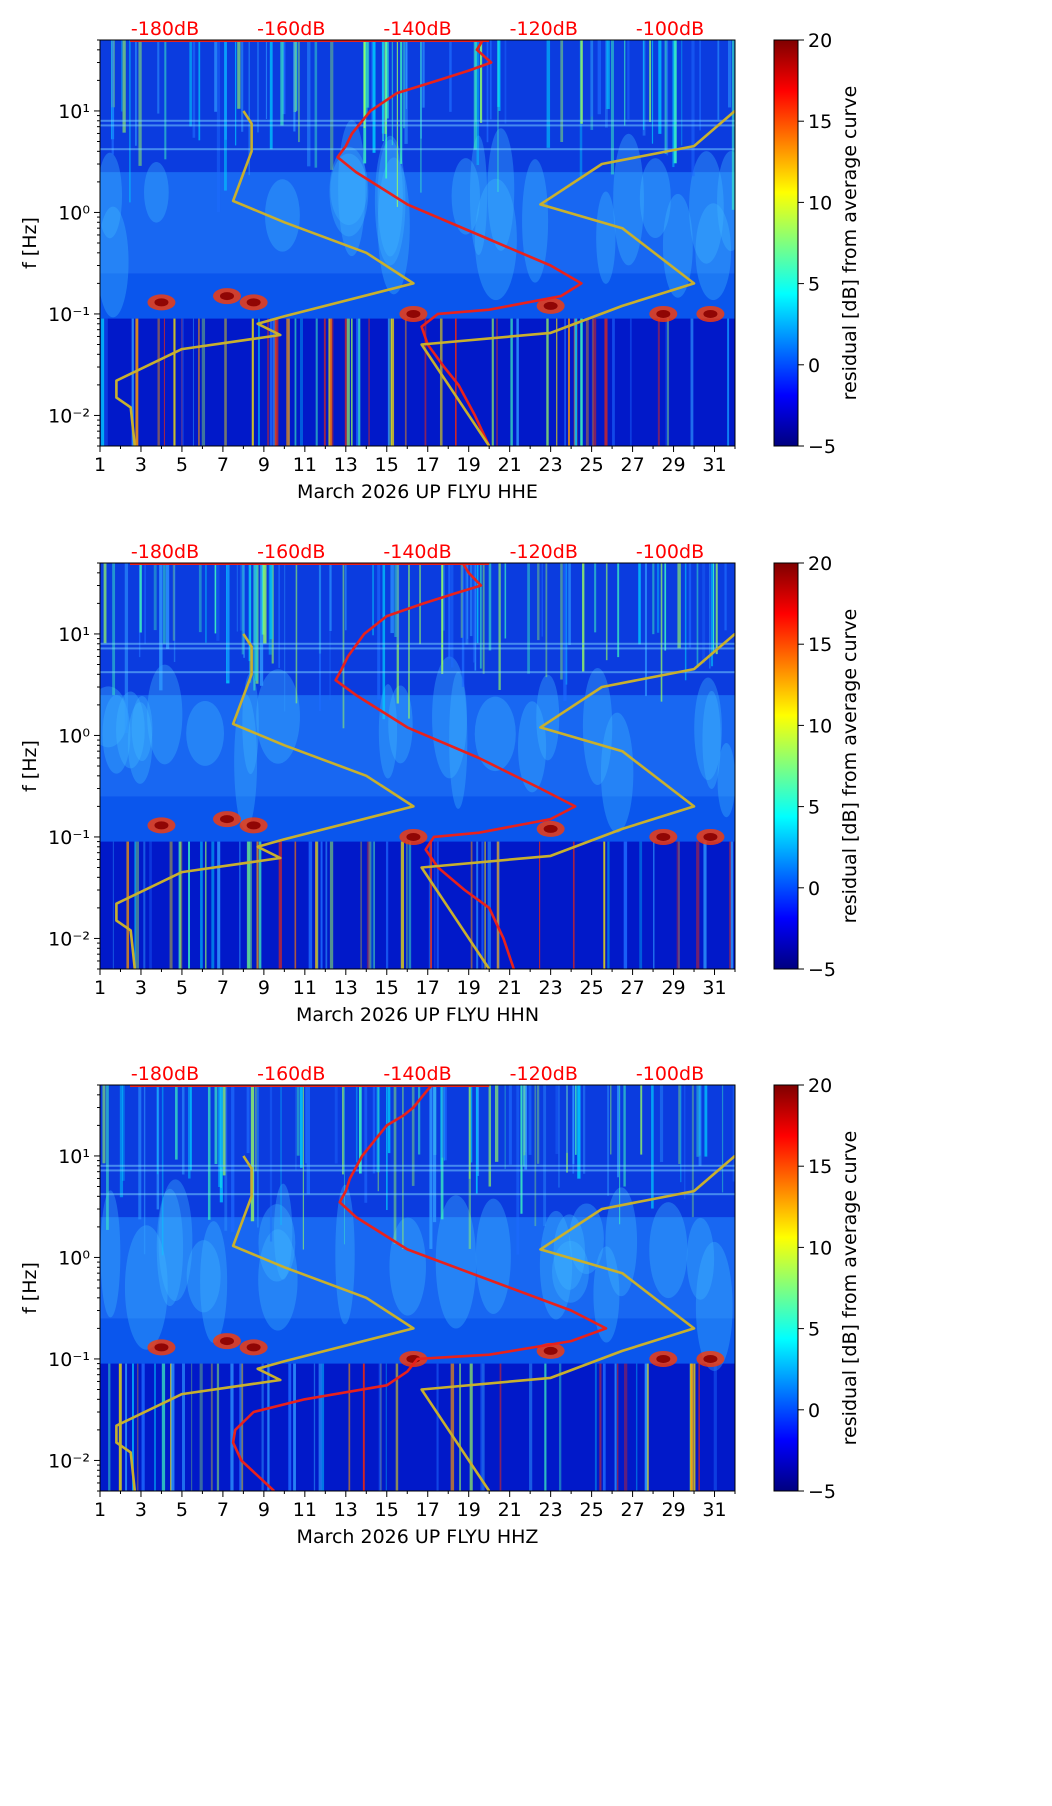 The width and height of the screenshot is (1052, 1806). What do you see at coordinates (346, 988) in the screenshot?
I see `x-tick-label: 13` at bounding box center [346, 988].